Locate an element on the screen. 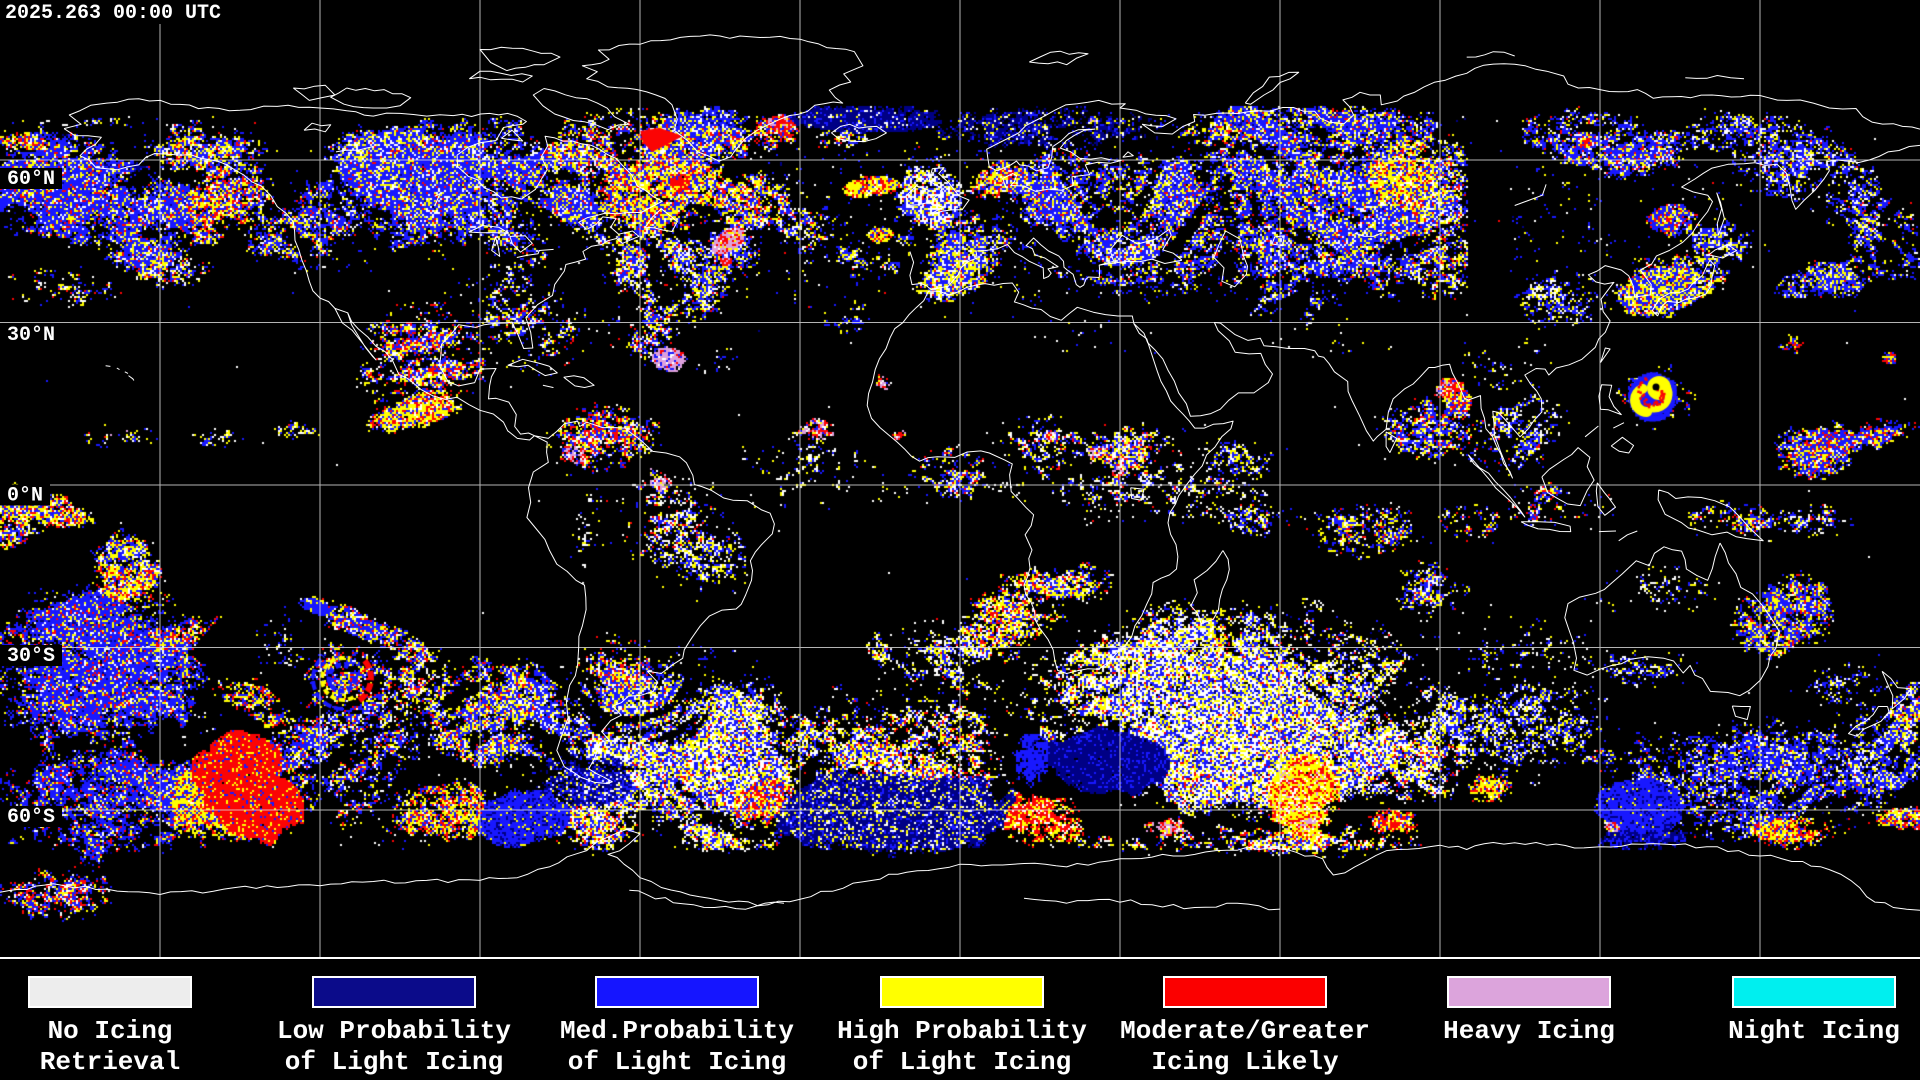 This screenshot has width=1920, height=1080. svg-text: 0°N is located at coordinates (25, 496).